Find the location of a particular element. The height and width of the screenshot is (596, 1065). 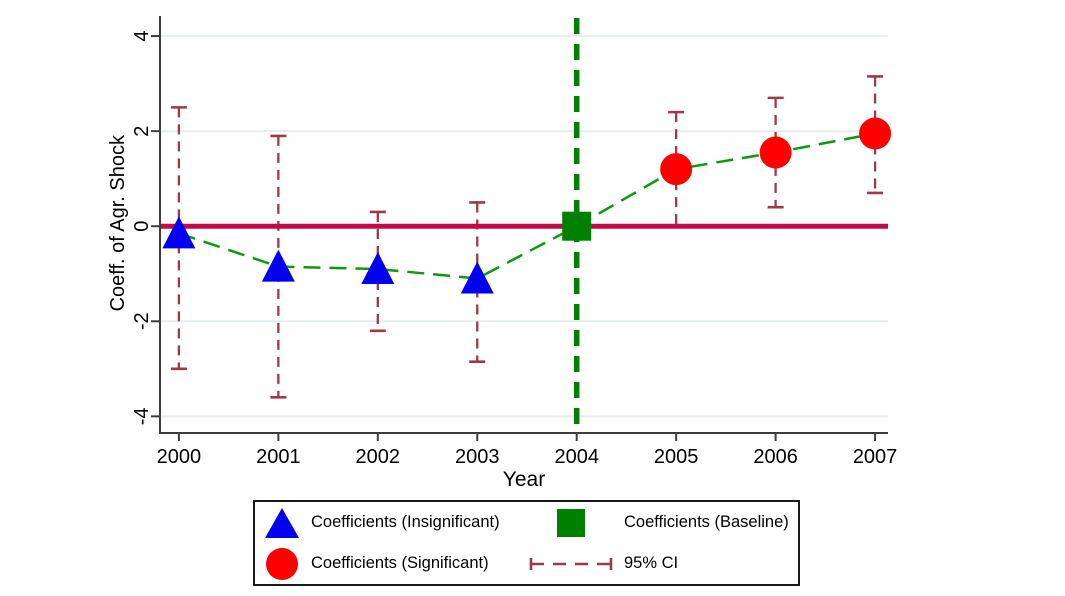

marker-triangle-2001 is located at coordinates (278, 265).